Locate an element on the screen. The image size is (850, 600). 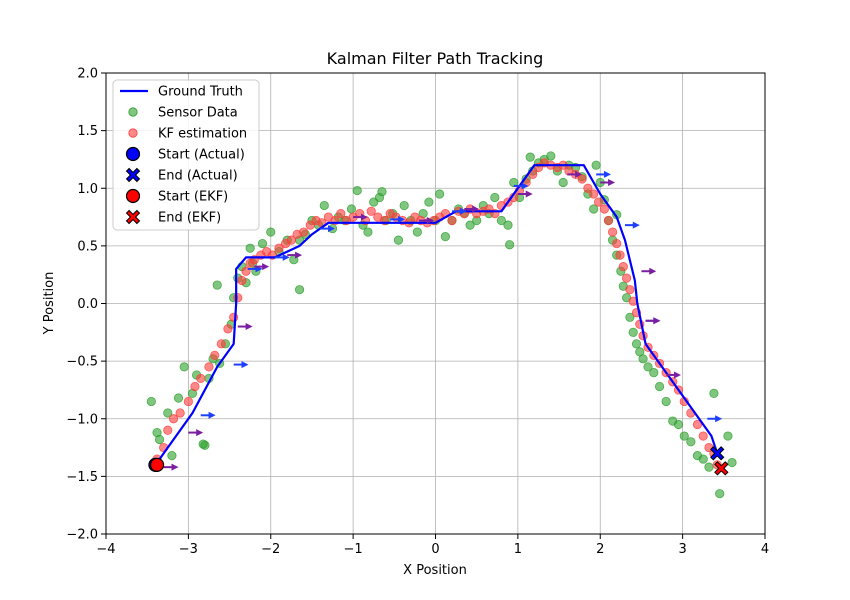
legend-label: Start (EKF) is located at coordinates (193, 197).